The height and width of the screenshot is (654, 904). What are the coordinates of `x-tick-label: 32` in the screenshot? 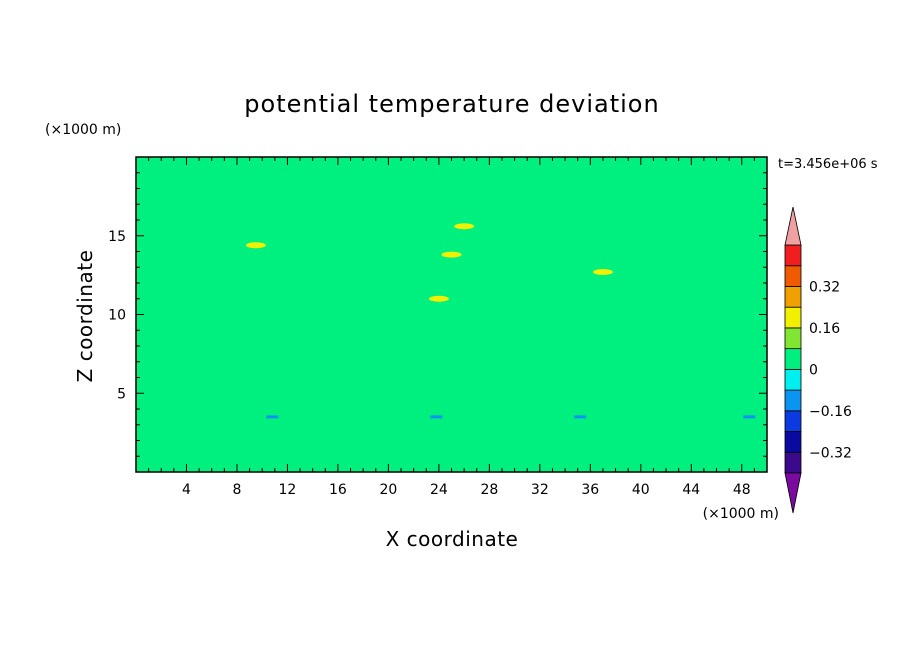 It's located at (540, 490).